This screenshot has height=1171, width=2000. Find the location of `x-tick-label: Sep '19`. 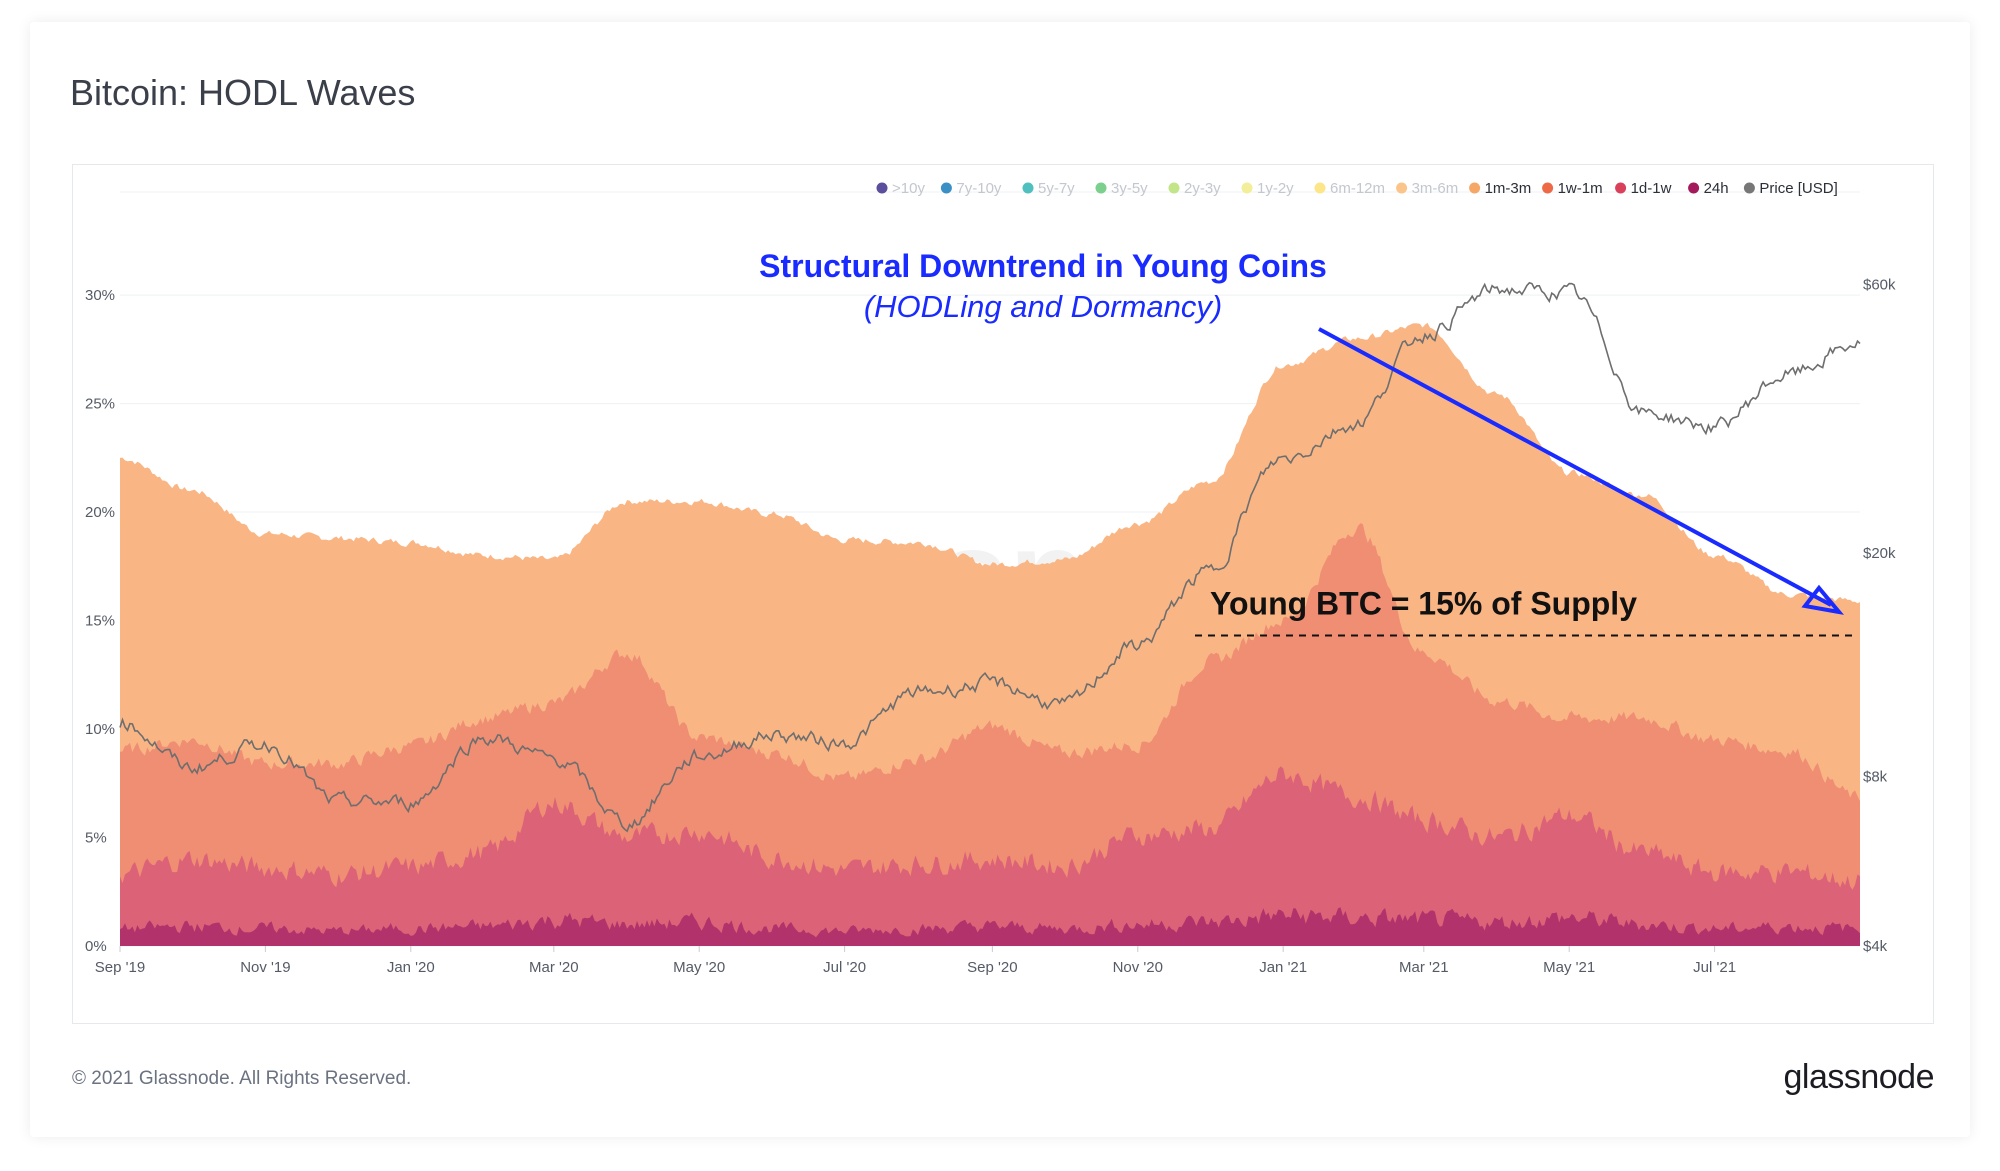

x-tick-label: Sep '19 is located at coordinates (120, 967).